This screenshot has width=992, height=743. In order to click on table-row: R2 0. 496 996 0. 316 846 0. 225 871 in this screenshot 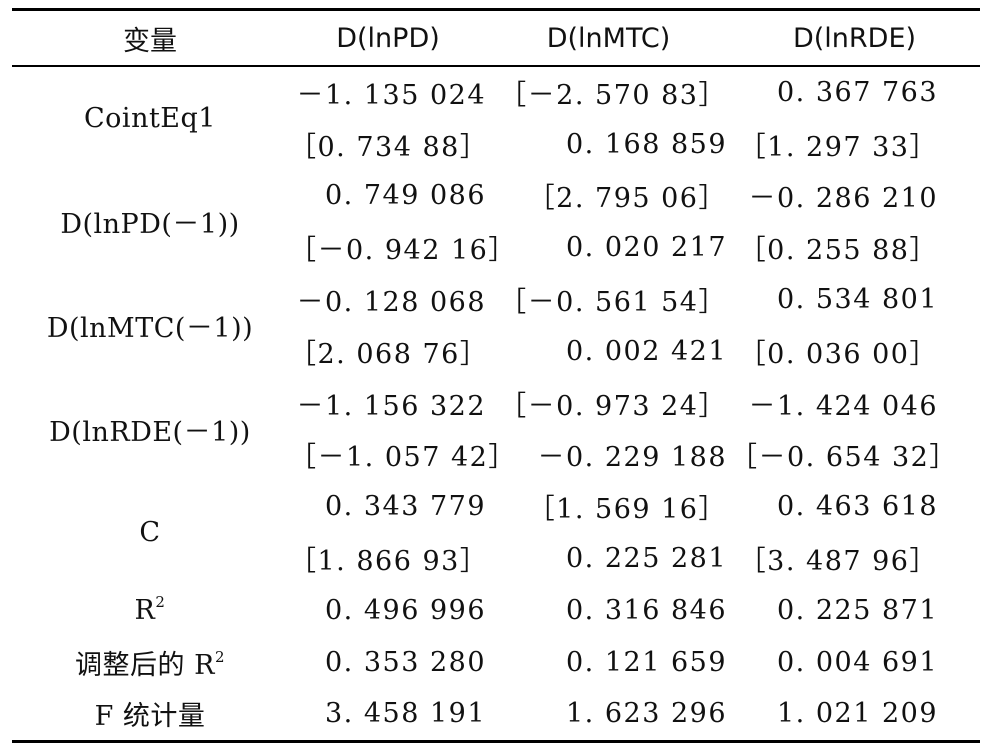, I will do `click(496, 610)`.